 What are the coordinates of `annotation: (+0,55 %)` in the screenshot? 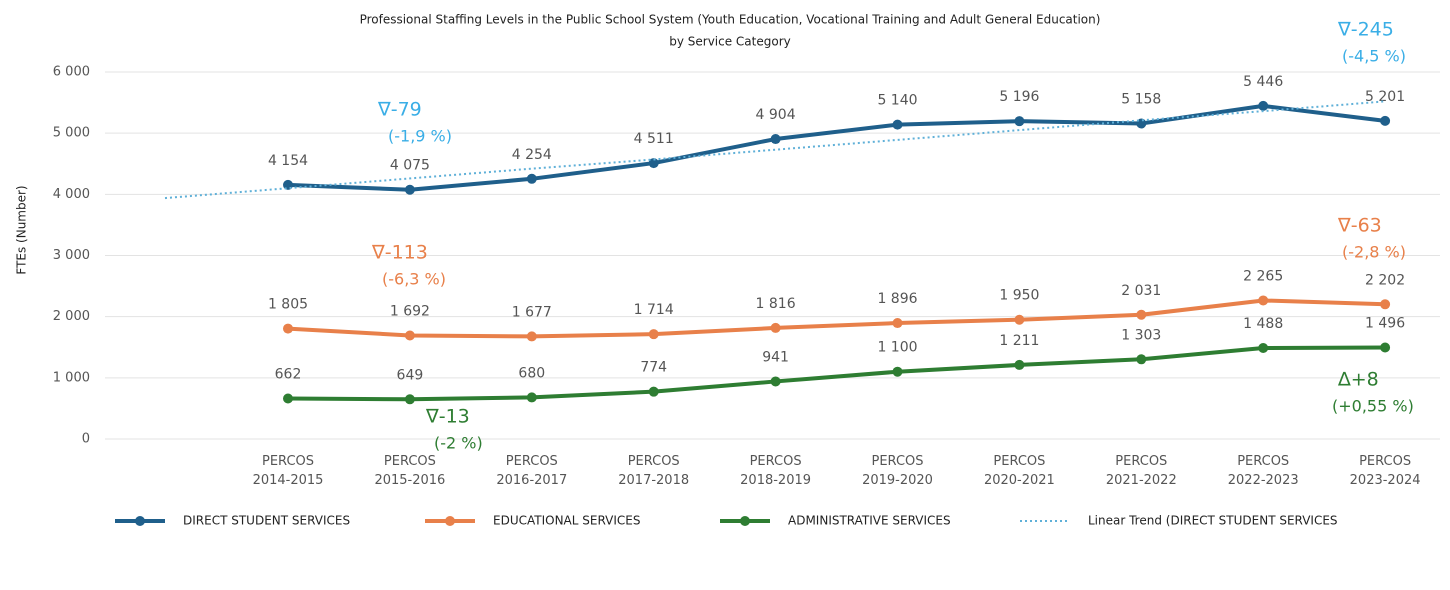 It's located at (1373, 406).